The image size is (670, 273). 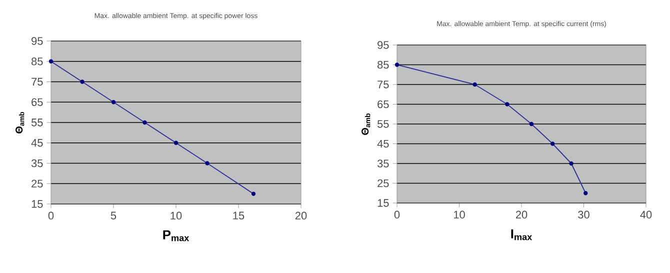 I want to click on x-axis-title: P$_{max}$, so click(x=176, y=236).